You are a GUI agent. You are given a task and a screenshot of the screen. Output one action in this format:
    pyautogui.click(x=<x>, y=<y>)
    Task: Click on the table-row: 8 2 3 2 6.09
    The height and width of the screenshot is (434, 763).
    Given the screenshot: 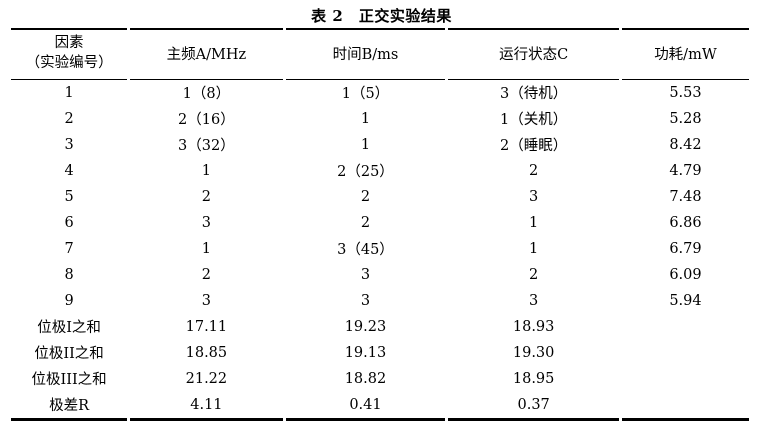 What is the action you would take?
    pyautogui.click(x=380, y=275)
    